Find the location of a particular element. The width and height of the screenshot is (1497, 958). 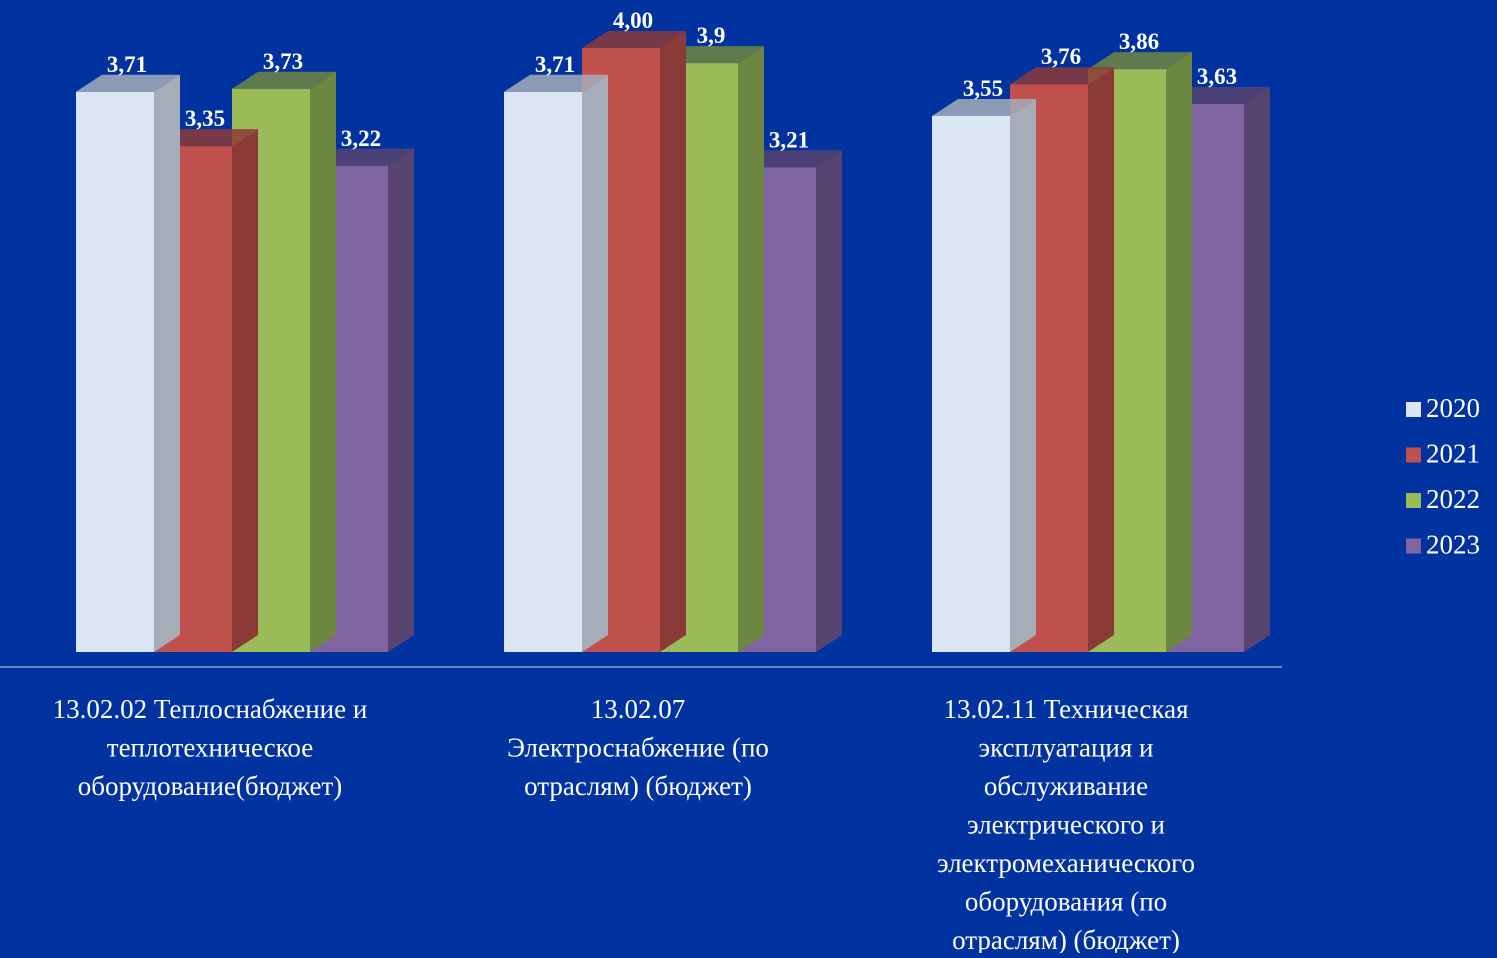

category-label-line: теплотехническое is located at coordinates (210, 748).